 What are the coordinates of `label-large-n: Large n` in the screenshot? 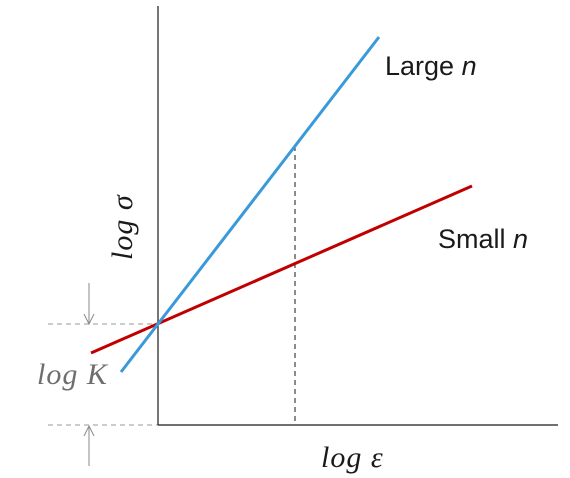 It's located at (431, 66).